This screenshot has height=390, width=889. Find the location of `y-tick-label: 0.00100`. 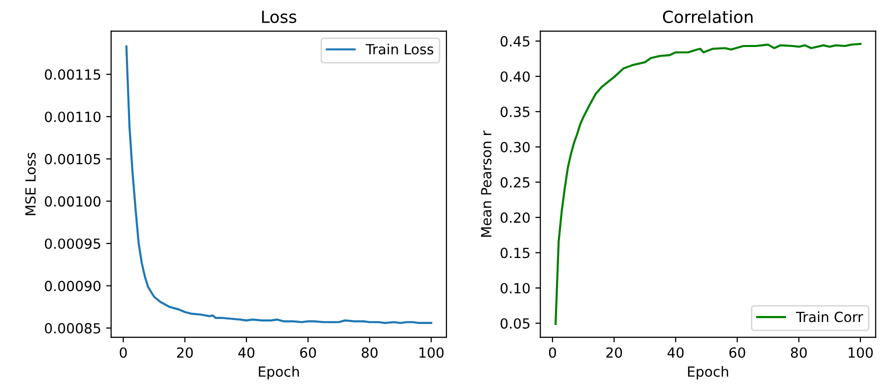

y-tick-label: 0.00100 is located at coordinates (72, 201).